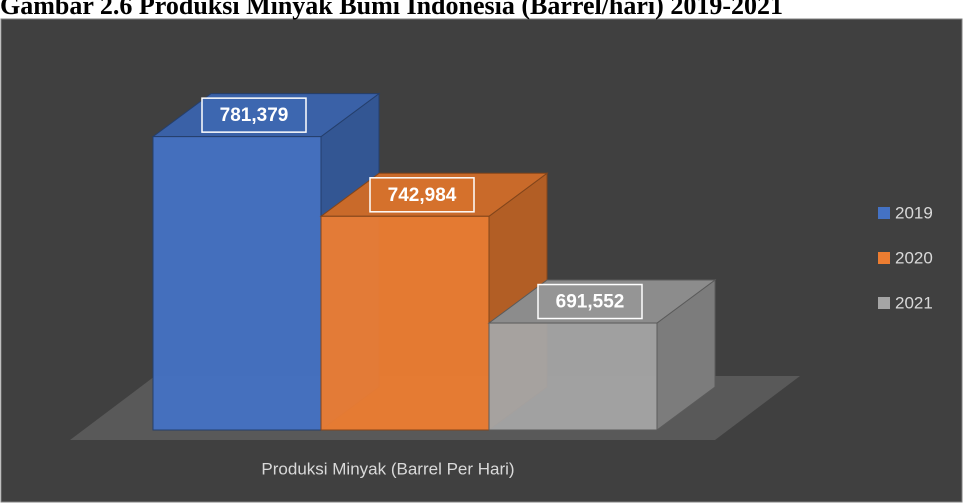 This screenshot has height=503, width=963. I want to click on legend-label: 2019, so click(914, 212).